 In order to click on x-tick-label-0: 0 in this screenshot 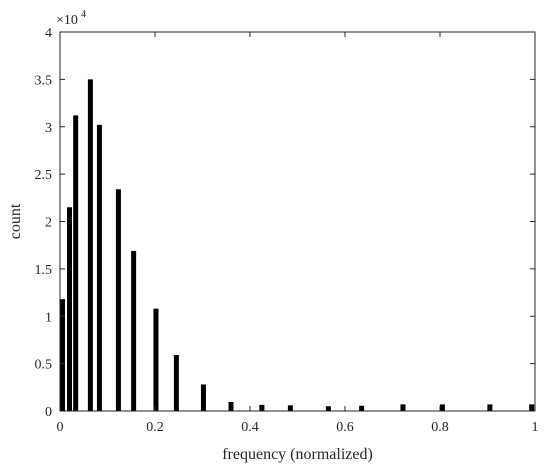, I will do `click(60, 427)`.